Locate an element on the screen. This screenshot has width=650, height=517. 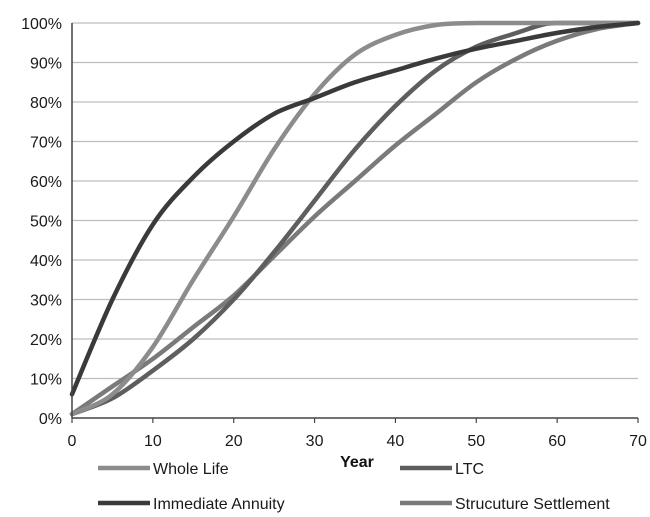
y-tick-label: 20% is located at coordinates (46, 340).